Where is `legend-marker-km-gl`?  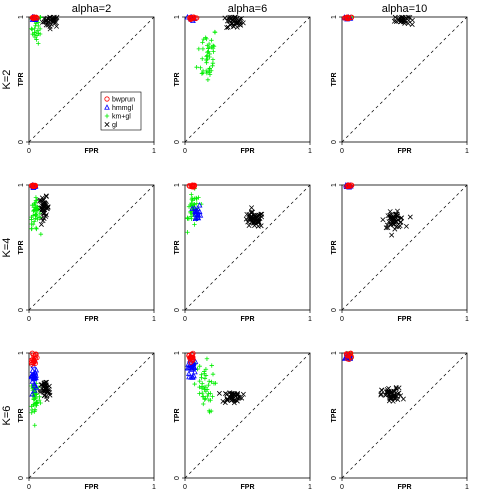
legend-marker-km-gl is located at coordinates (107, 116).